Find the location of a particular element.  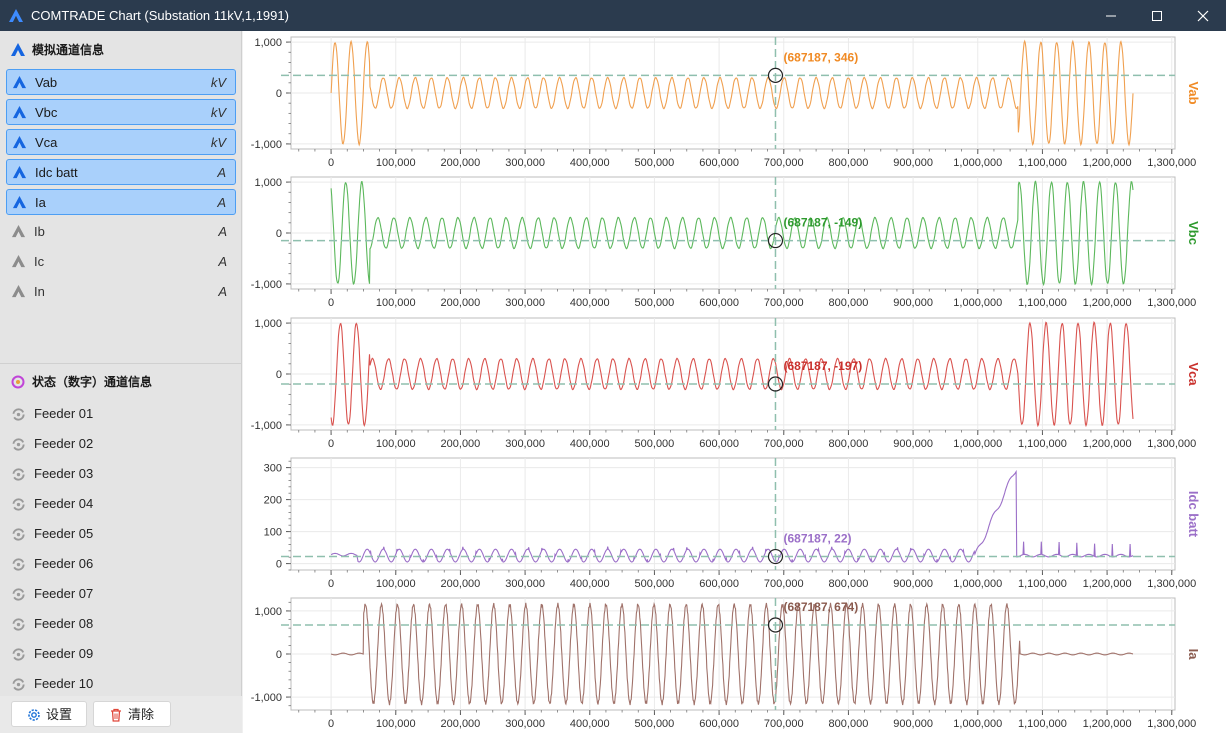

digital-channel-icon is located at coordinates (18, 382).